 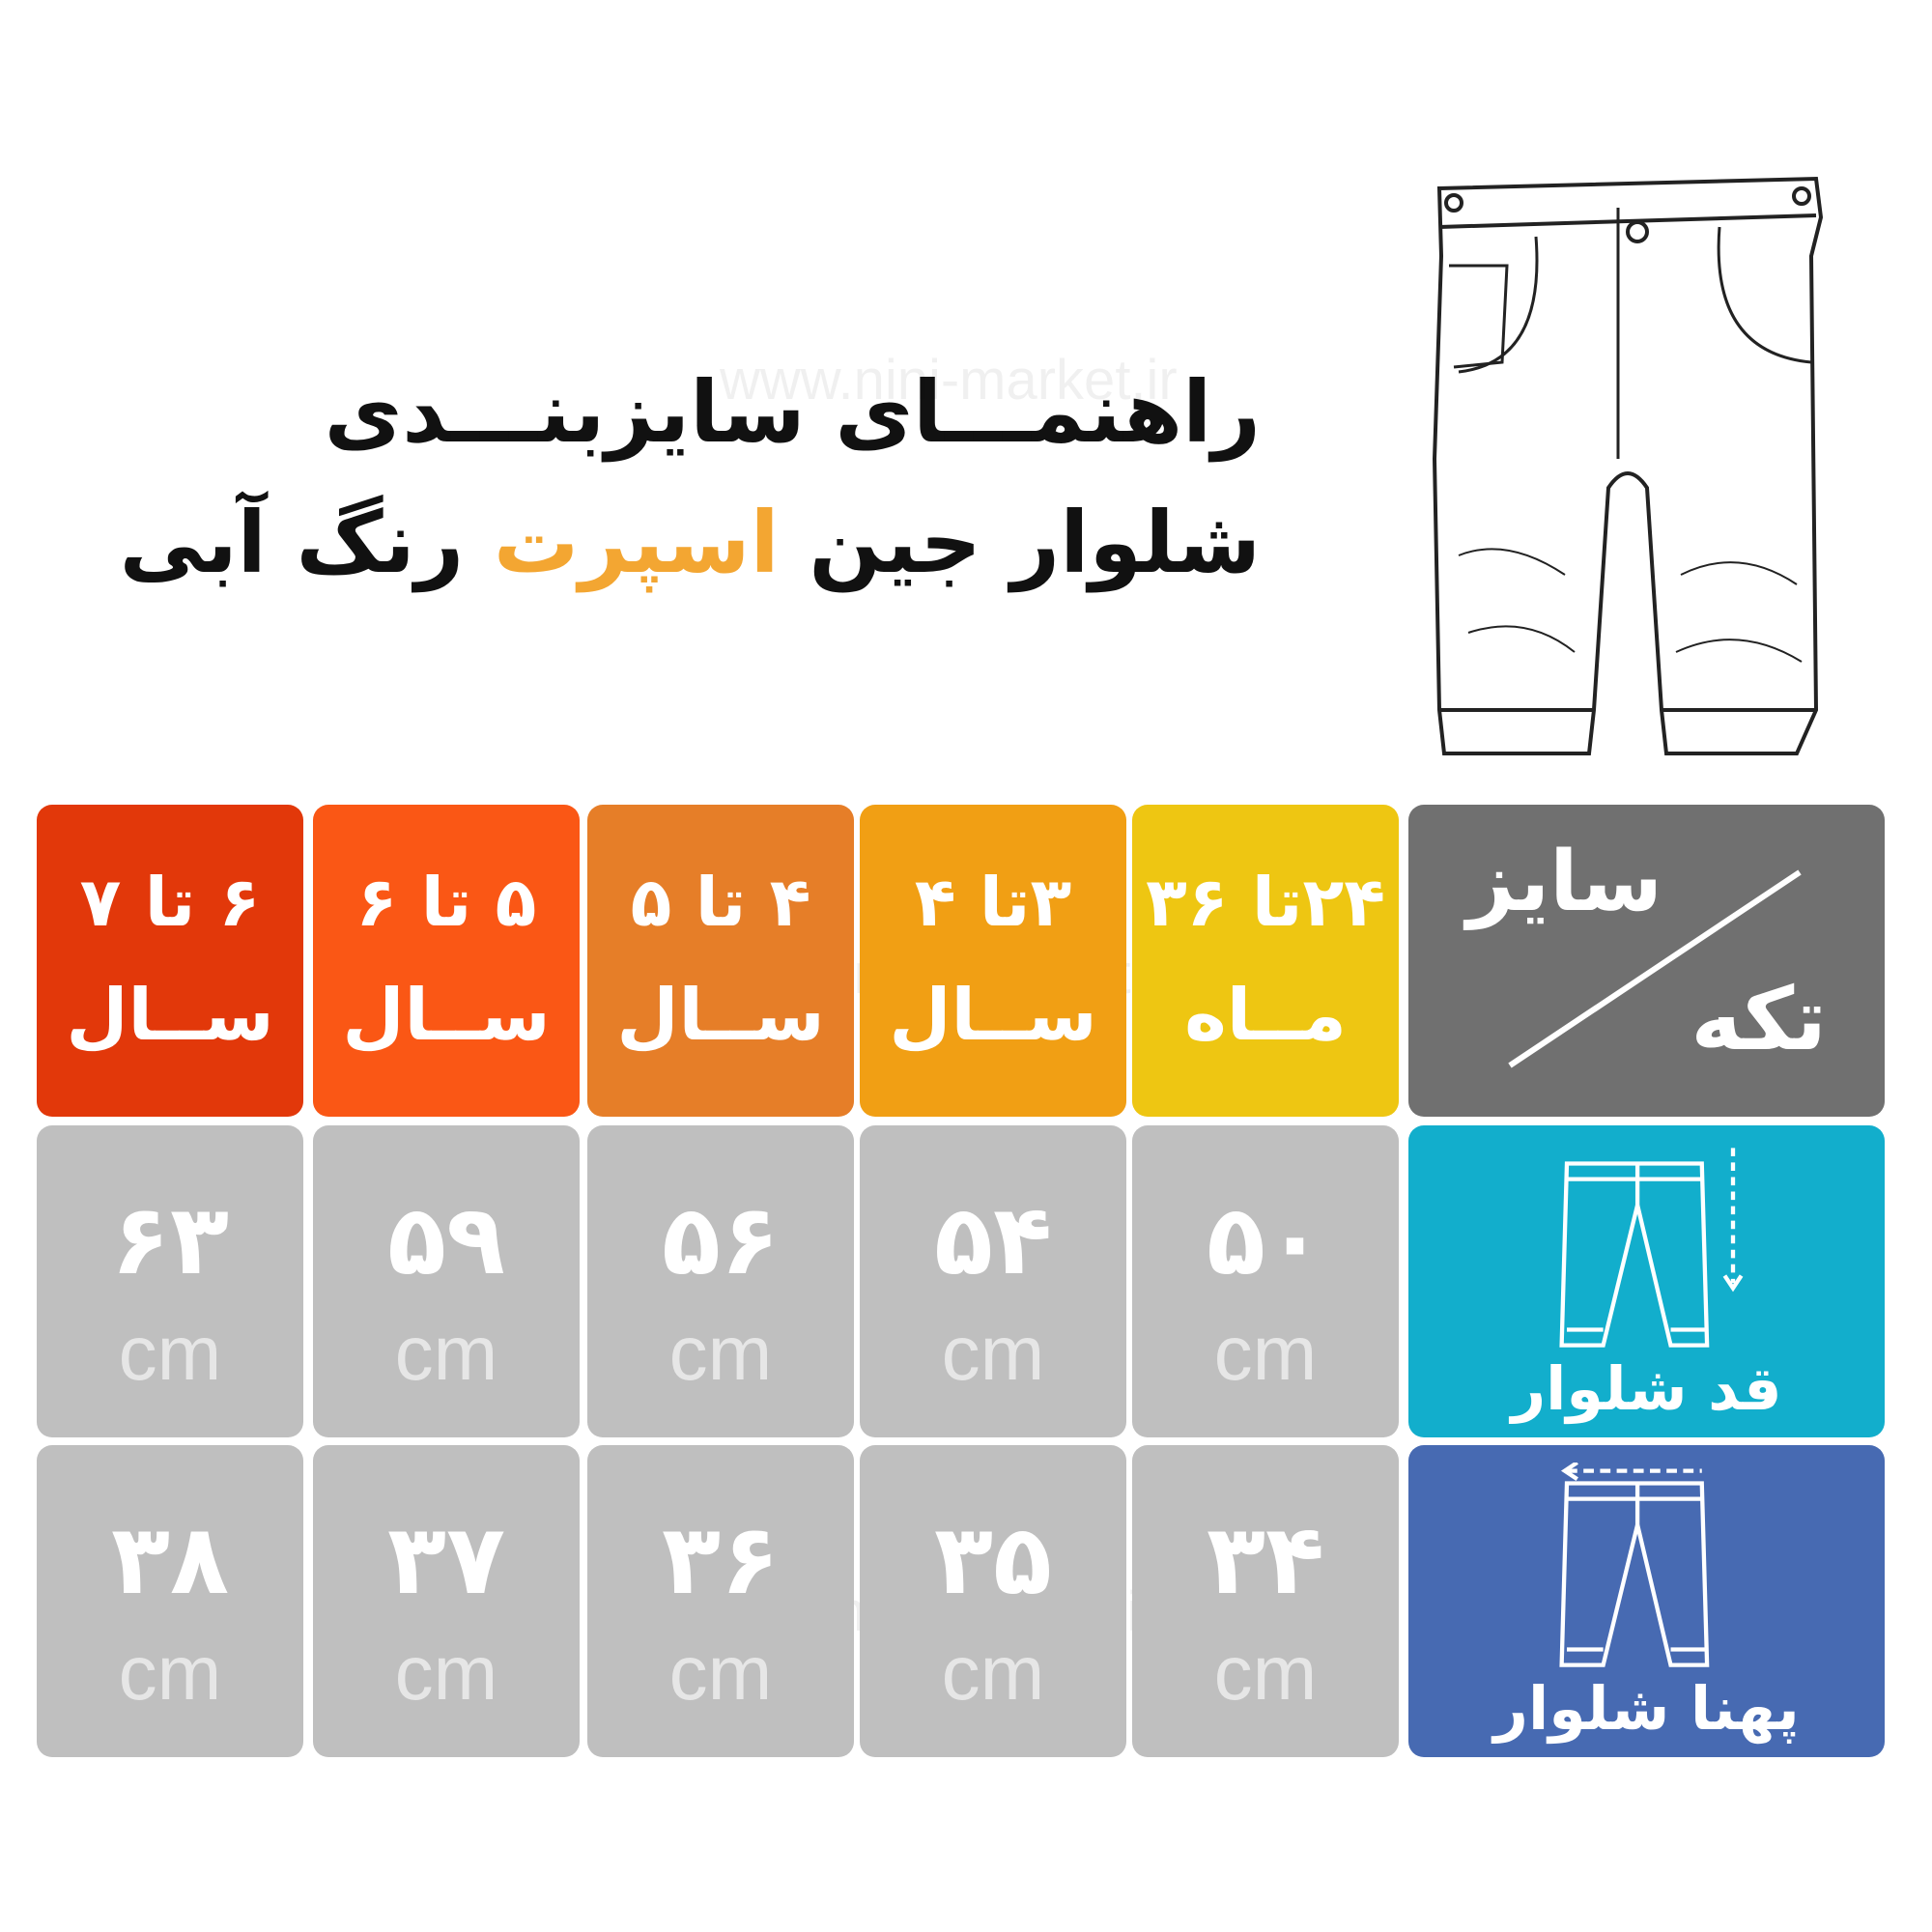 What do you see at coordinates (1564, 882) in the screenshot?
I see `corner-size-label: سایز` at bounding box center [1564, 882].